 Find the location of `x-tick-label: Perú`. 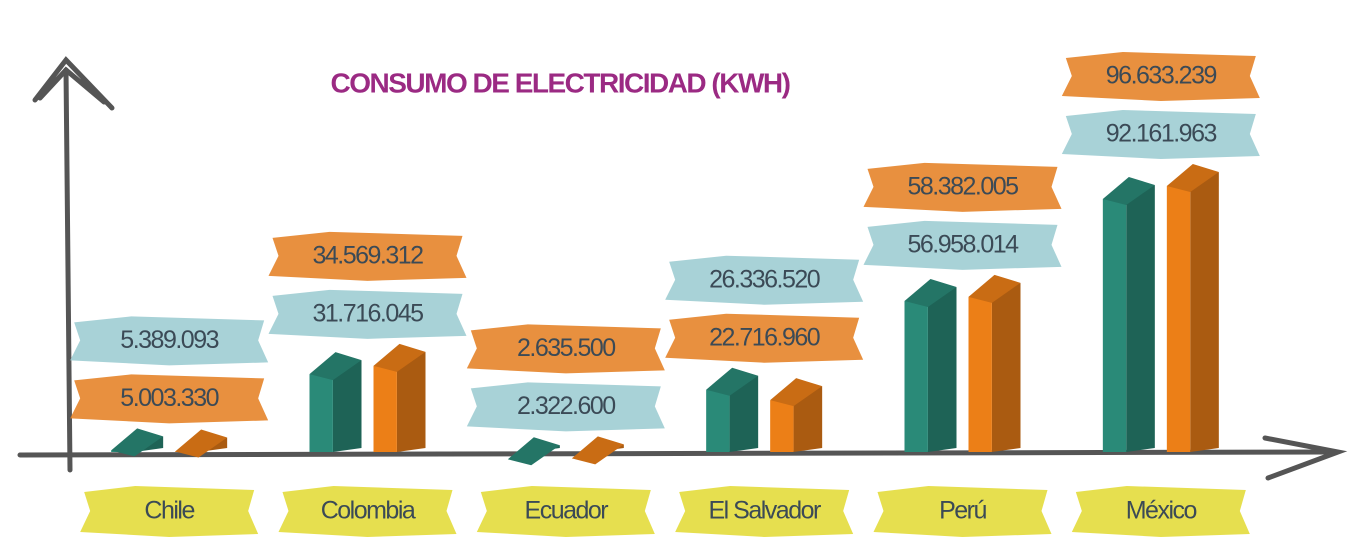

x-tick-label: Perú is located at coordinates (962, 511).